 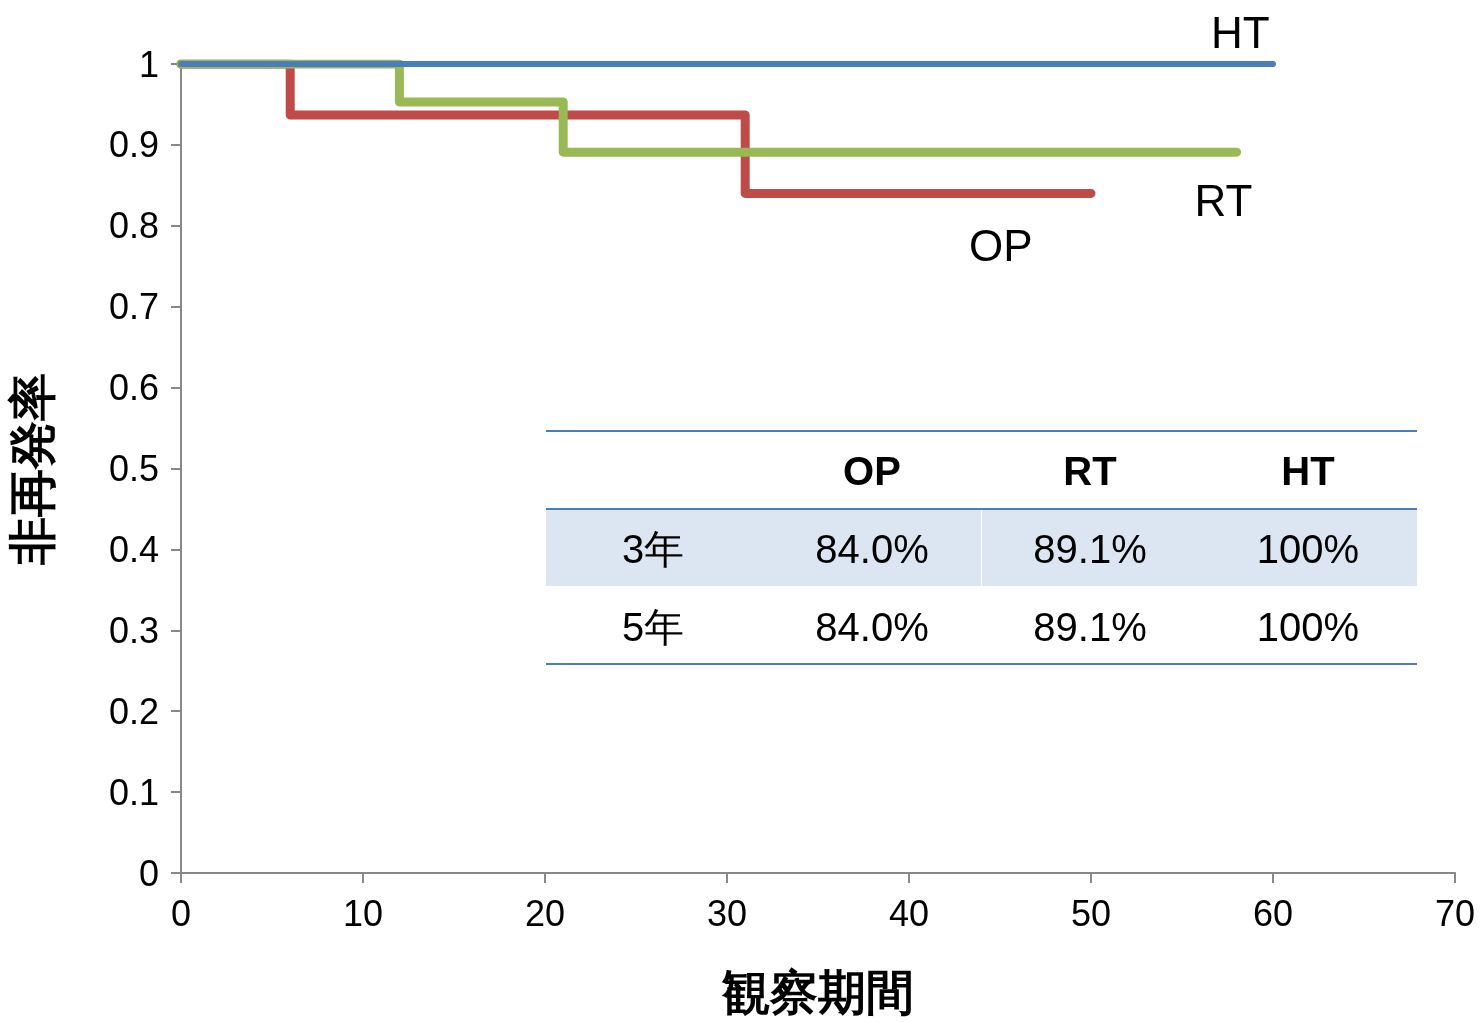 What do you see at coordinates (1223, 200) in the screenshot?
I see `series-label: RT` at bounding box center [1223, 200].